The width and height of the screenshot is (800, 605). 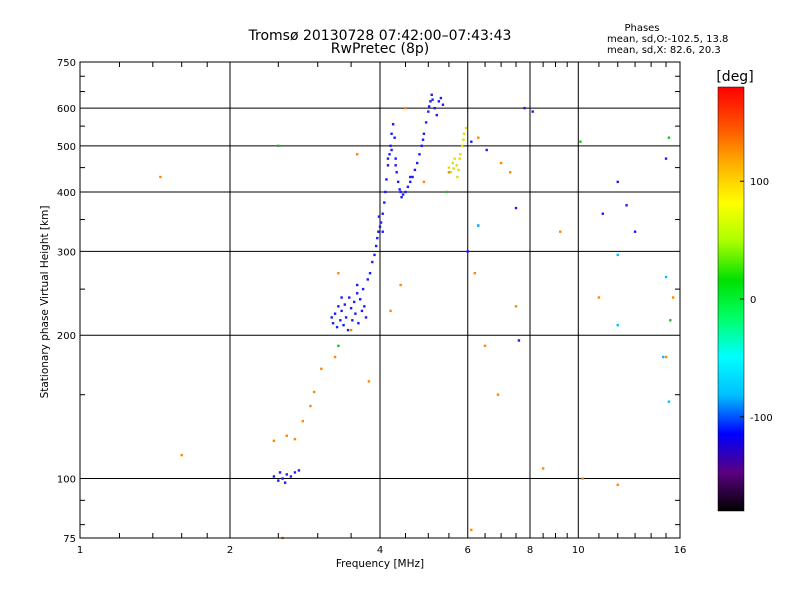 I want to click on y-axis-label: Stationary phase Virtual Height [km], so click(x=45, y=302).